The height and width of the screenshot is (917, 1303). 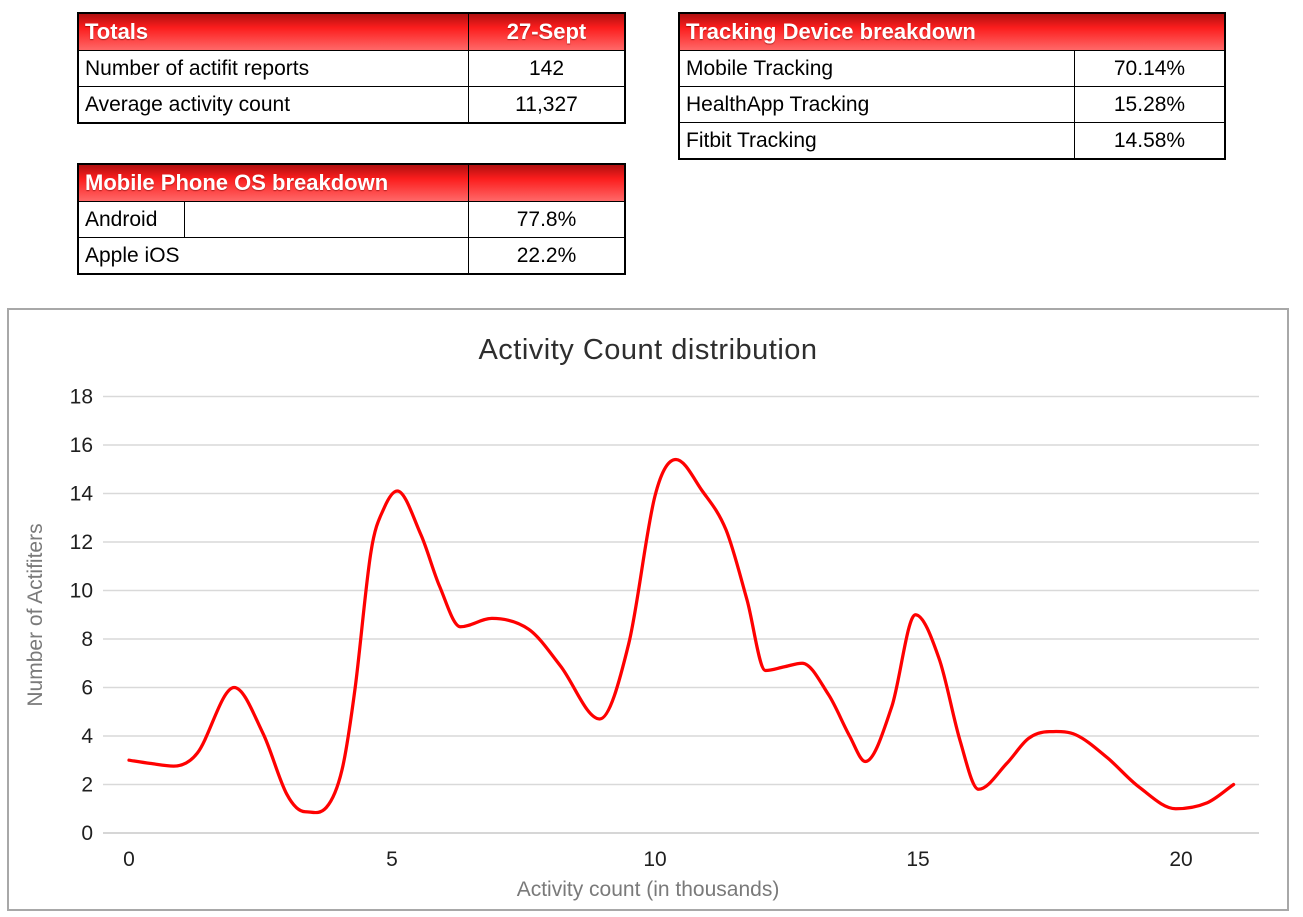 What do you see at coordinates (274, 68) in the screenshot?
I see `totals-row-reports-label: Number of actifit reports` at bounding box center [274, 68].